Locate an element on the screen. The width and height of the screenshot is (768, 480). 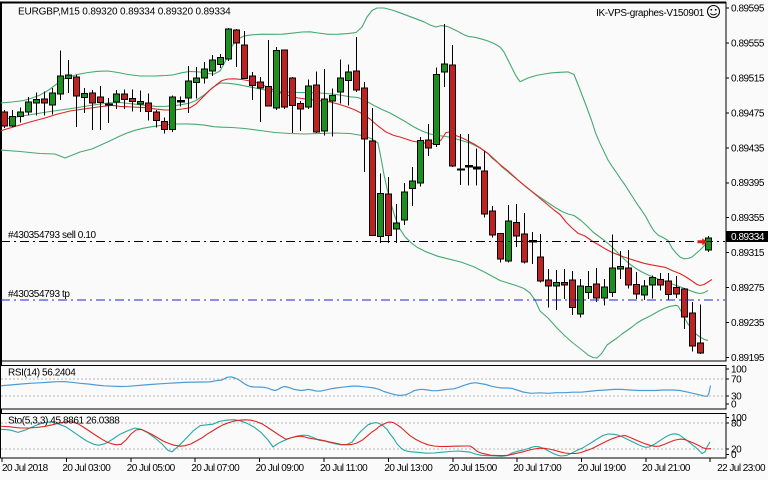
svg-text: 30 is located at coordinates (736, 397).